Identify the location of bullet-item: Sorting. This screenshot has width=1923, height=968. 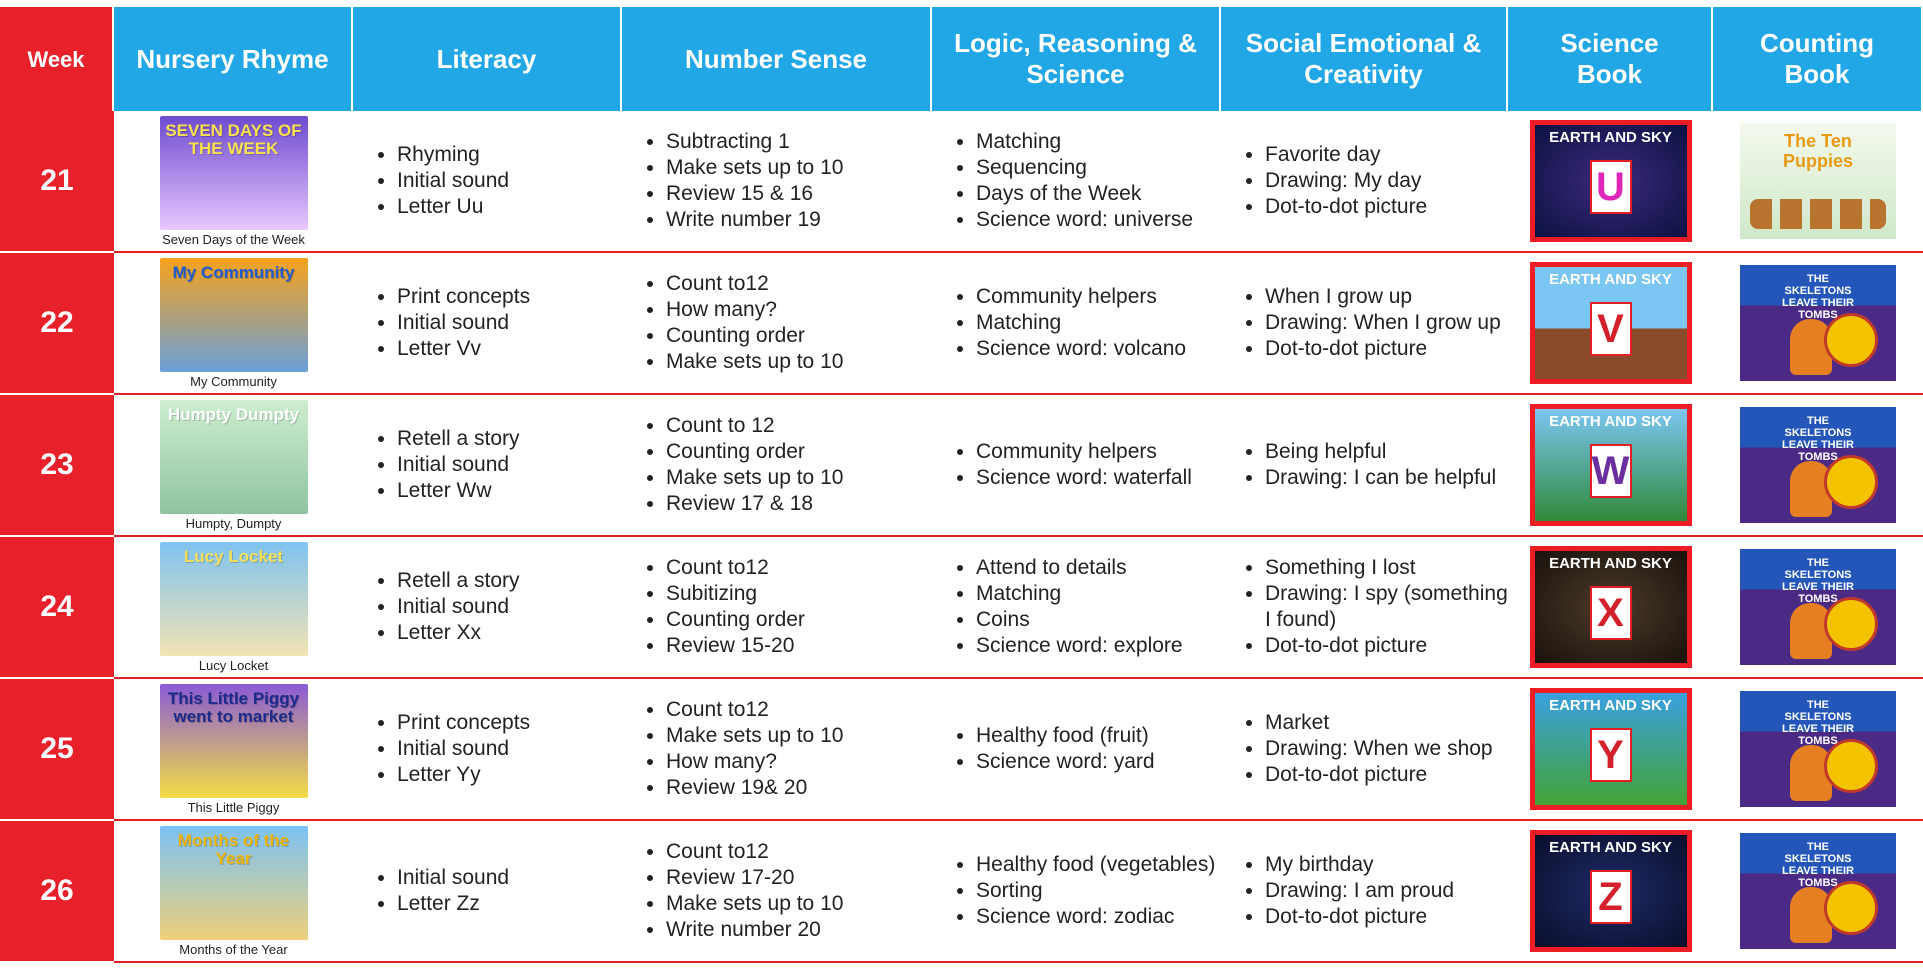
(1095, 891).